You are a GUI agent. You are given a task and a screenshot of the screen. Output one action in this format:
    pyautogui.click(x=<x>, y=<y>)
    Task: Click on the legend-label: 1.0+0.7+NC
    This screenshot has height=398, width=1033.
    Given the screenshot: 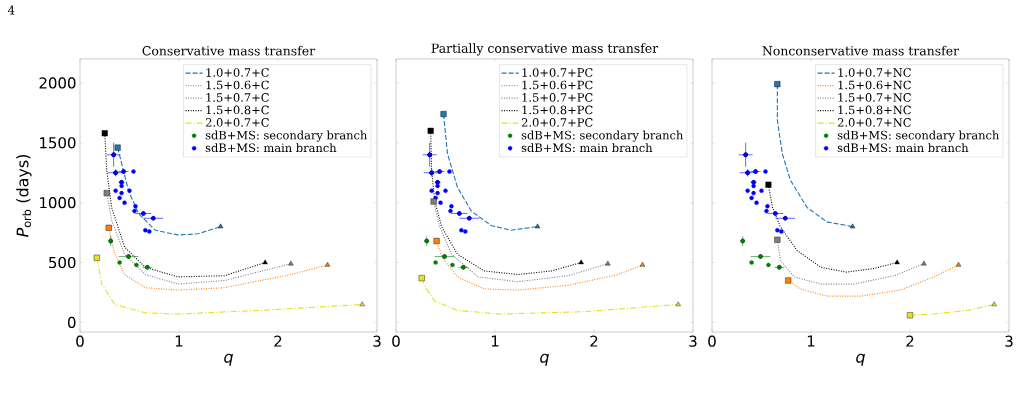 What is the action you would take?
    pyautogui.click(x=874, y=72)
    